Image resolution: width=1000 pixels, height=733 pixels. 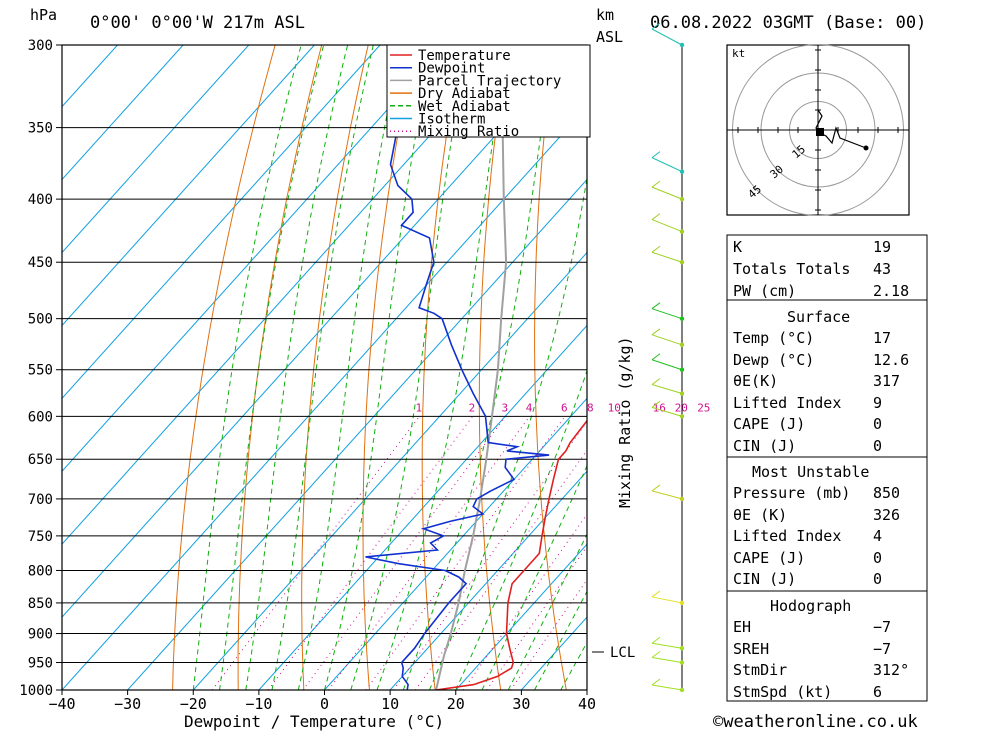 What do you see at coordinates (40, 320) in the screenshot?
I see `pressure-tick-label: 500` at bounding box center [40, 320].